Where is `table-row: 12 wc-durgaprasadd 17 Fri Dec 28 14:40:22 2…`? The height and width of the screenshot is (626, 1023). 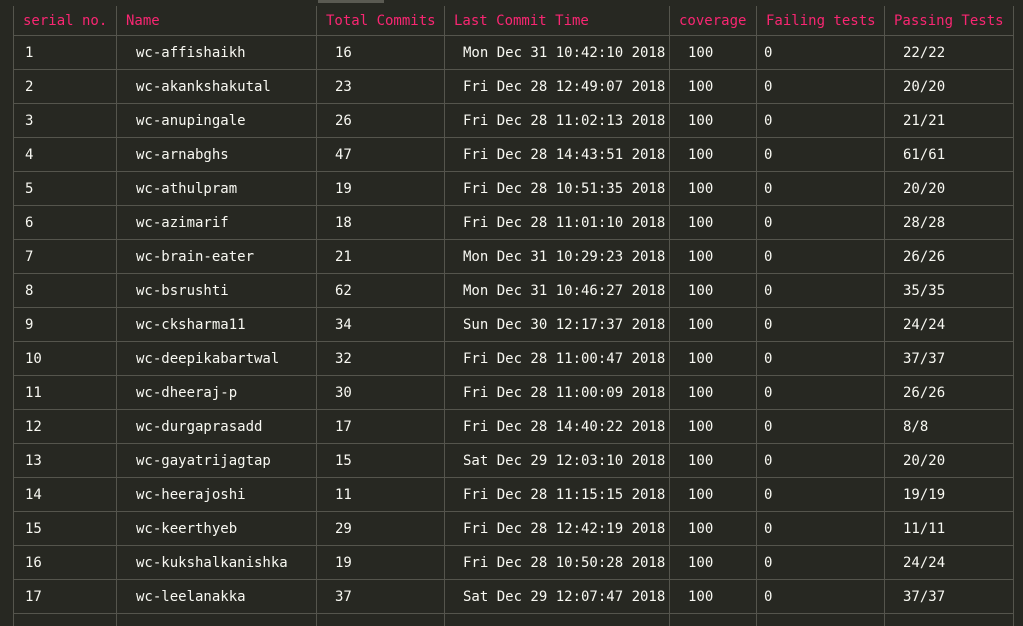 table-row: 12 wc-durgaprasadd 17 Fri Dec 28 14:40:22 2… is located at coordinates (513, 426).